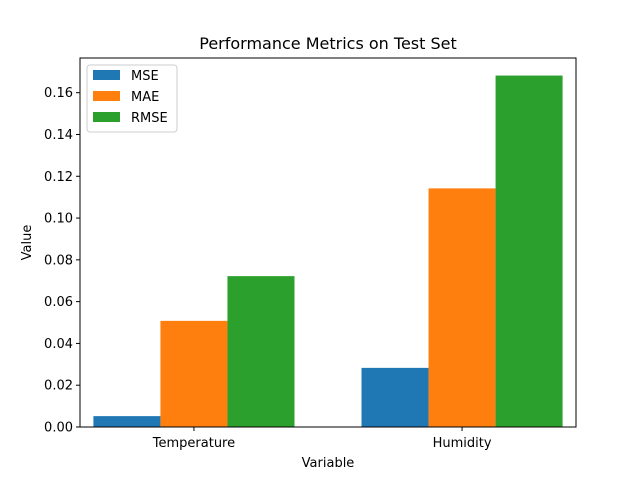 The image size is (640, 480). Describe the element at coordinates (106, 75) in the screenshot. I see `legend-swatch-mse` at that location.